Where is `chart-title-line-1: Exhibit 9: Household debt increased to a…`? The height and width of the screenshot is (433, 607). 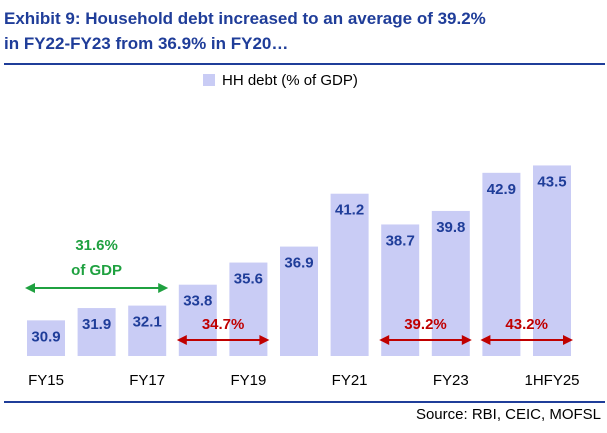
chart-title-line-1: Exhibit 9: Household debt increased to a… is located at coordinates (245, 18).